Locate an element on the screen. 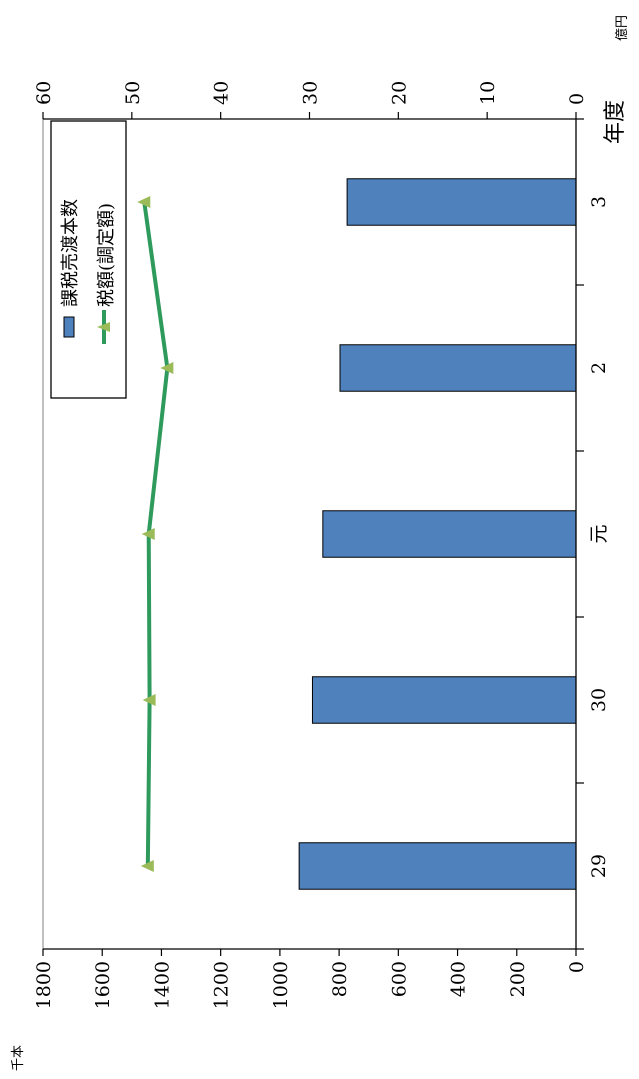 This screenshot has width=639, height=1079. category-axis-ticks: 29 30 元 2 3 is located at coordinates (593, 534).